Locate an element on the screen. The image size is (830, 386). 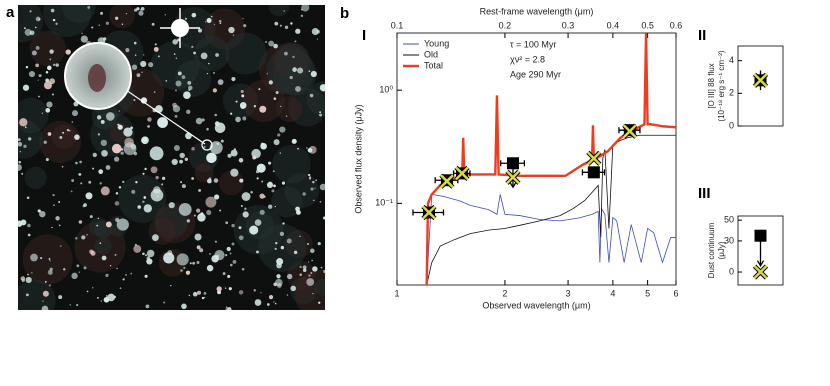
plot-frame is located at coordinates (760, 250).